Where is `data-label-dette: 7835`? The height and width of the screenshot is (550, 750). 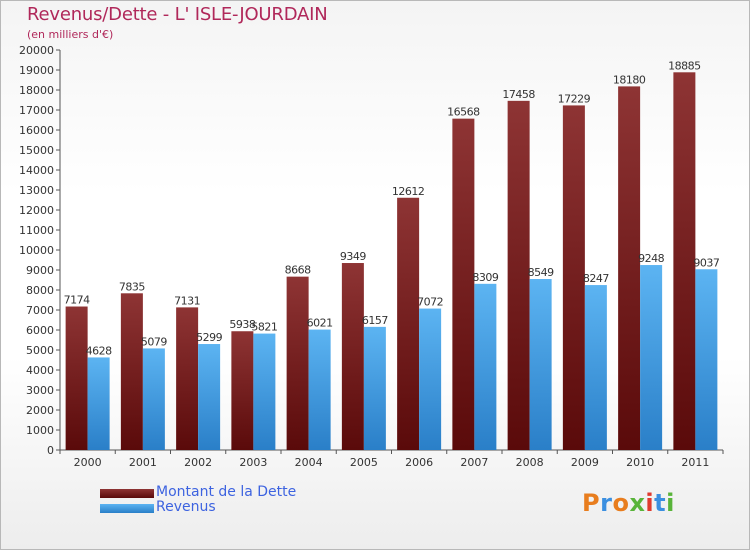 data-label-dette: 7835 is located at coordinates (132, 286).